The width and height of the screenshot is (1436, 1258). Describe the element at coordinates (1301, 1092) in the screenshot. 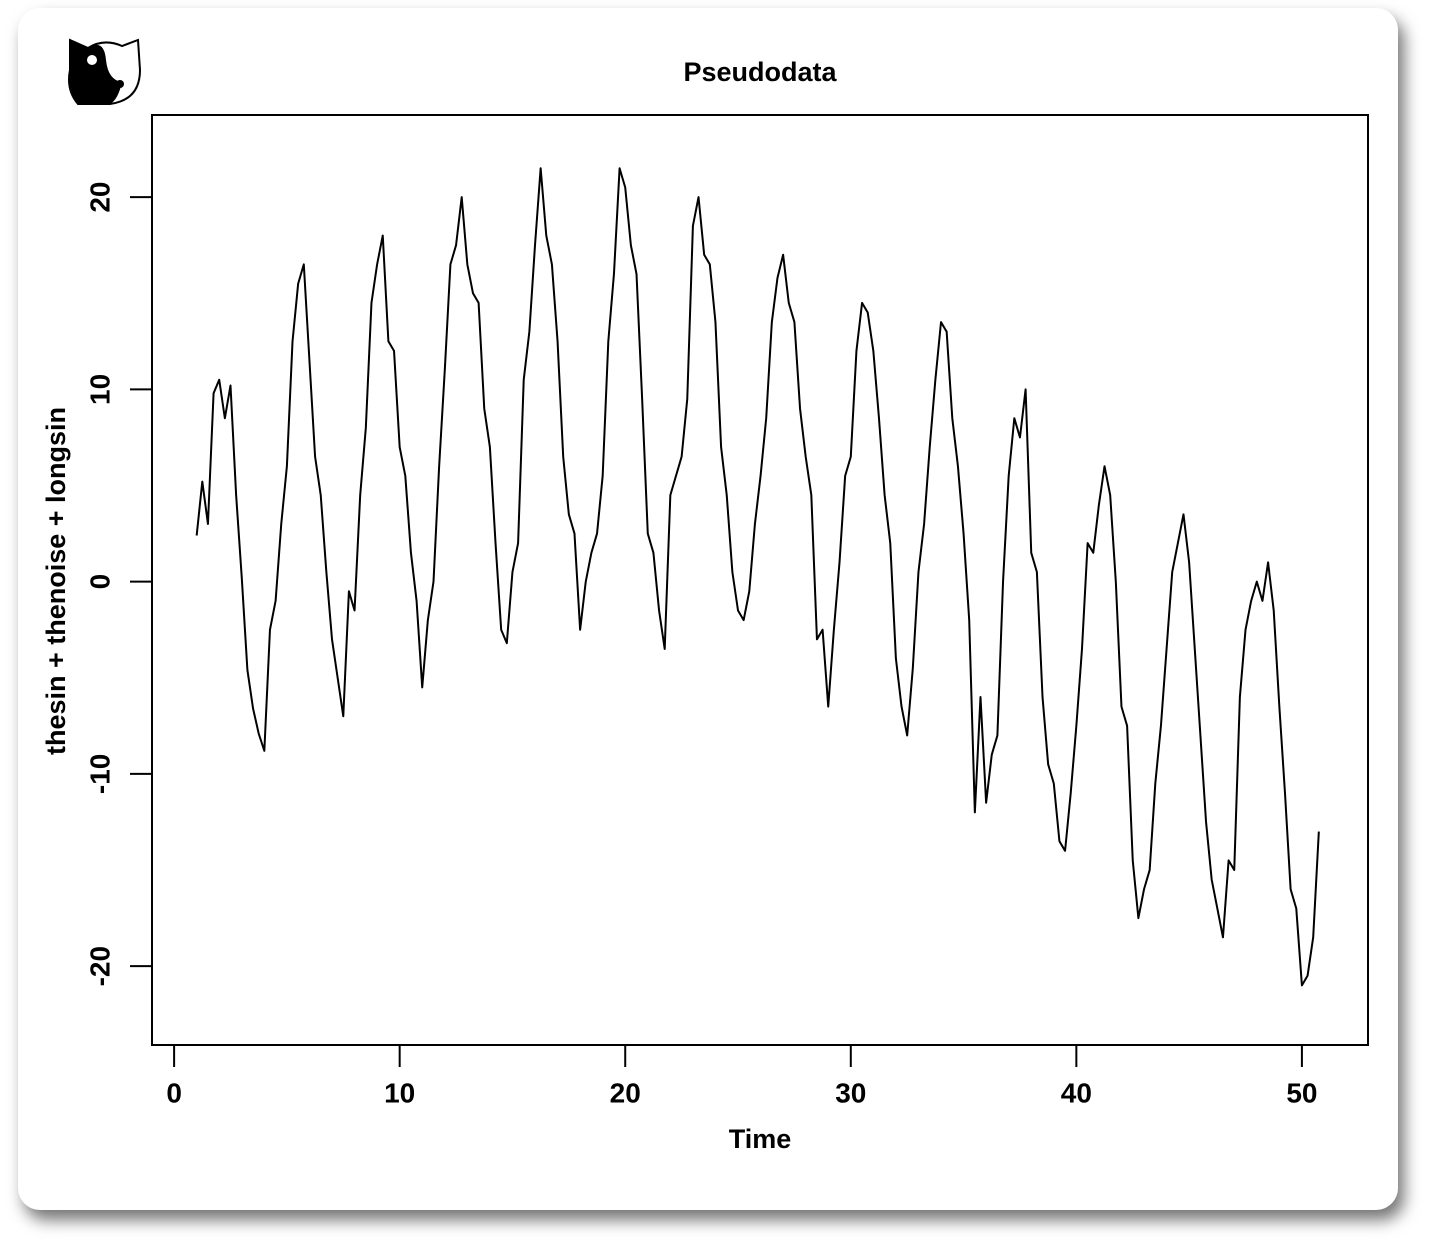

I see `x-tick-label: 50` at that location.